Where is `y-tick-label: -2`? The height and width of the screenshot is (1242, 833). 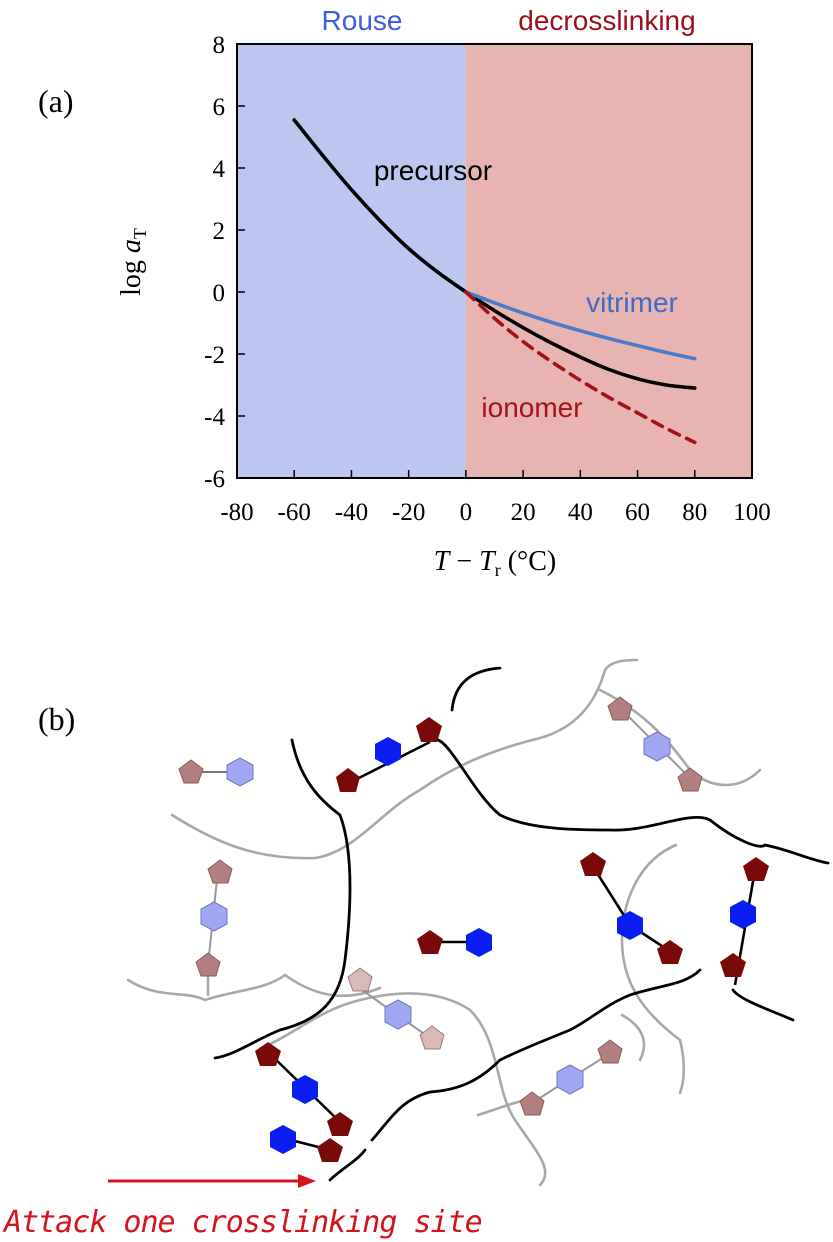
y-tick-label: -2 is located at coordinates (214, 355).